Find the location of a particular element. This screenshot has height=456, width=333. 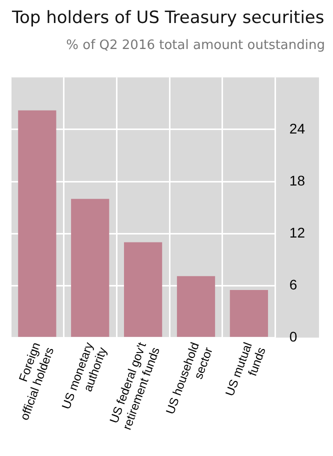

y-tick-label: 6 is located at coordinates (293, 284).